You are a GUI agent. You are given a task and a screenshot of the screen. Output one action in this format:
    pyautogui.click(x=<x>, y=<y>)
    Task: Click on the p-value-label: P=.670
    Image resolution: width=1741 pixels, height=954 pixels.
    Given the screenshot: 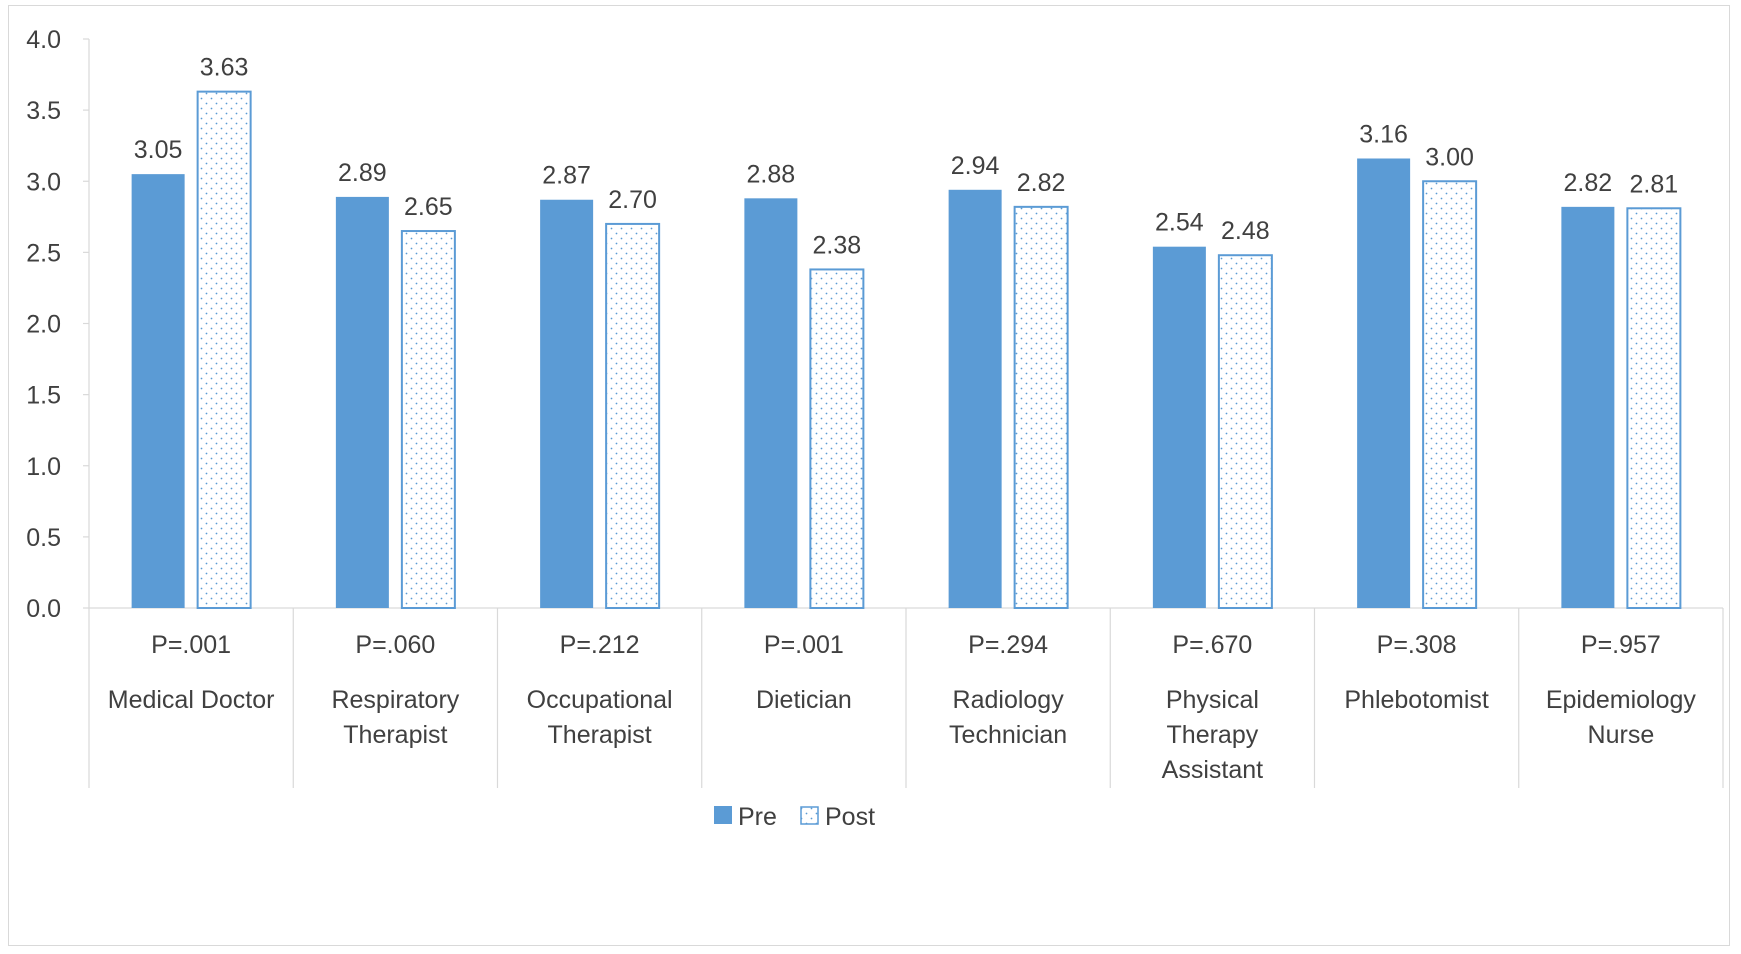 What is the action you would take?
    pyautogui.click(x=1212, y=645)
    